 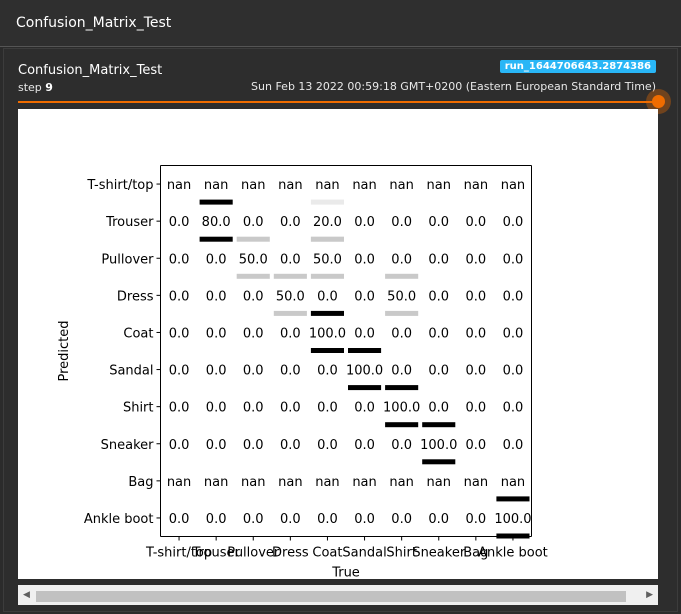 What do you see at coordinates (577, 66) in the screenshot?
I see `run-badge: run_1644706643.2874386` at bounding box center [577, 66].